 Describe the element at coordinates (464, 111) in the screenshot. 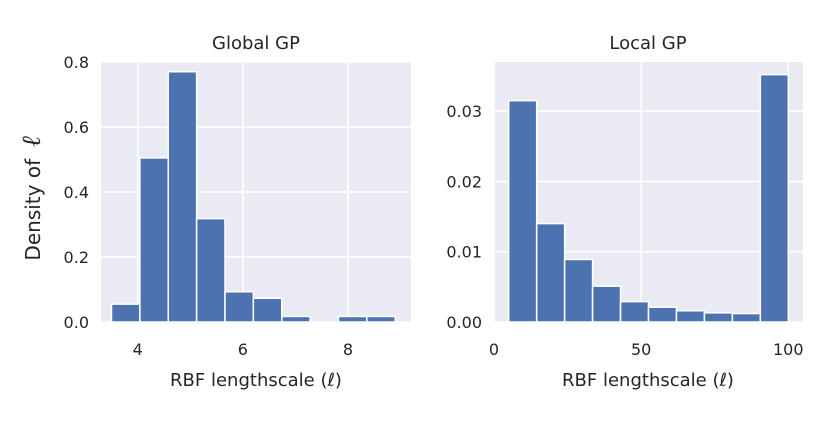

I see `local-gp-y-tick-label: 0.03` at that location.